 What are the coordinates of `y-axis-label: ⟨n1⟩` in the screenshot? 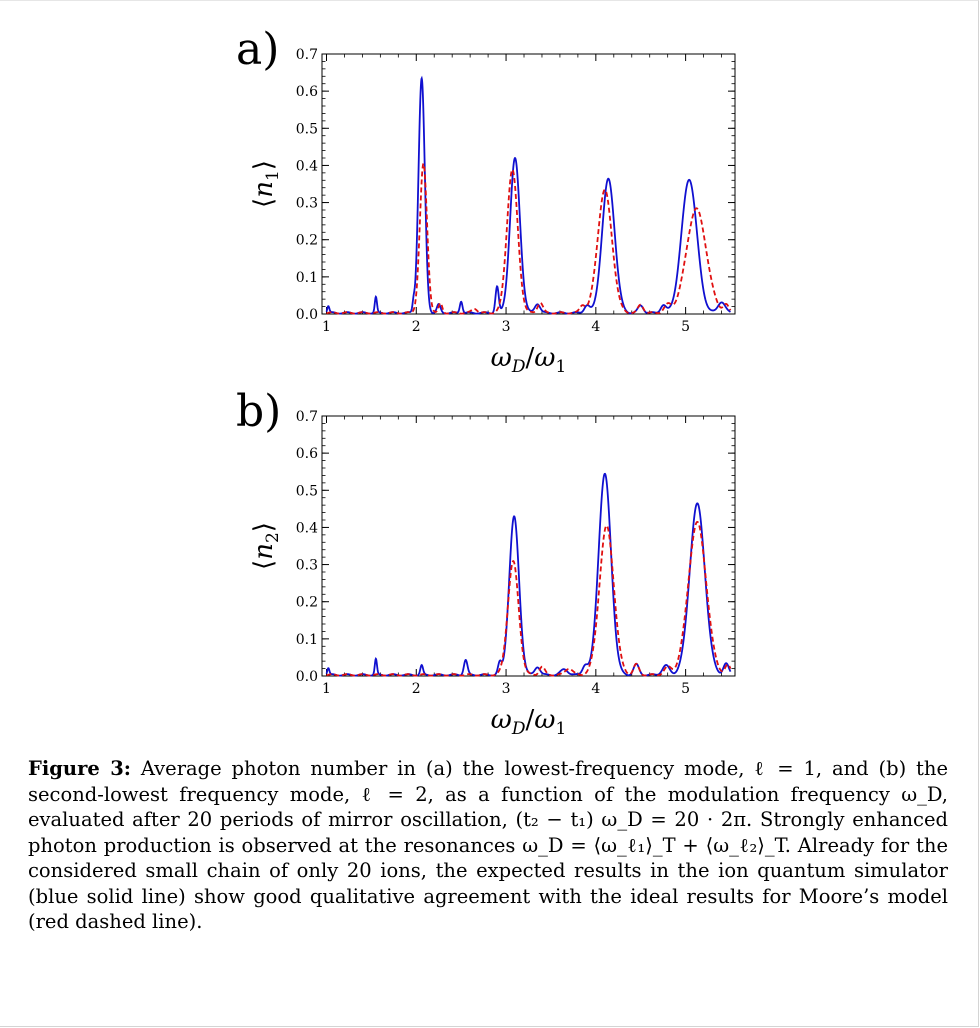 It's located at (266, 184).